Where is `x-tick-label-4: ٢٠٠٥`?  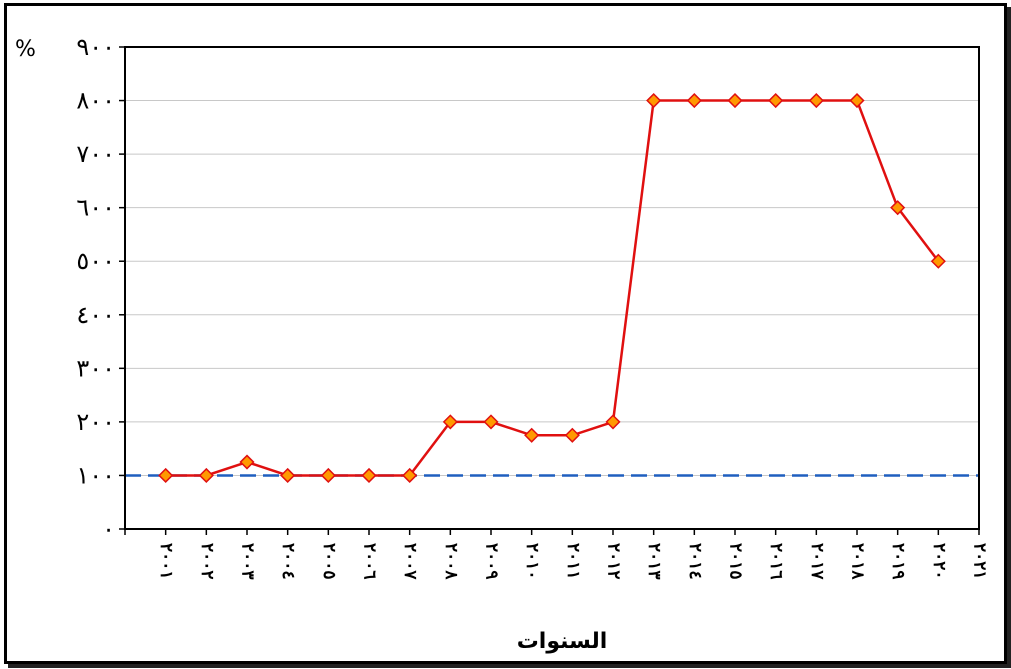
x-tick-label-4: ٢٠٠٥ is located at coordinates (329, 561).